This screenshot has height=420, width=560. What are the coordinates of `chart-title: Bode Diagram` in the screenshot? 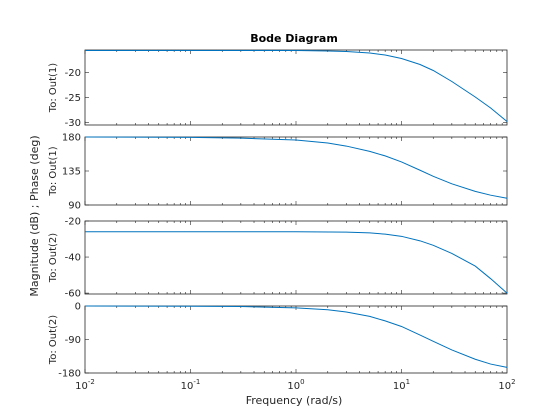 It's located at (294, 38).